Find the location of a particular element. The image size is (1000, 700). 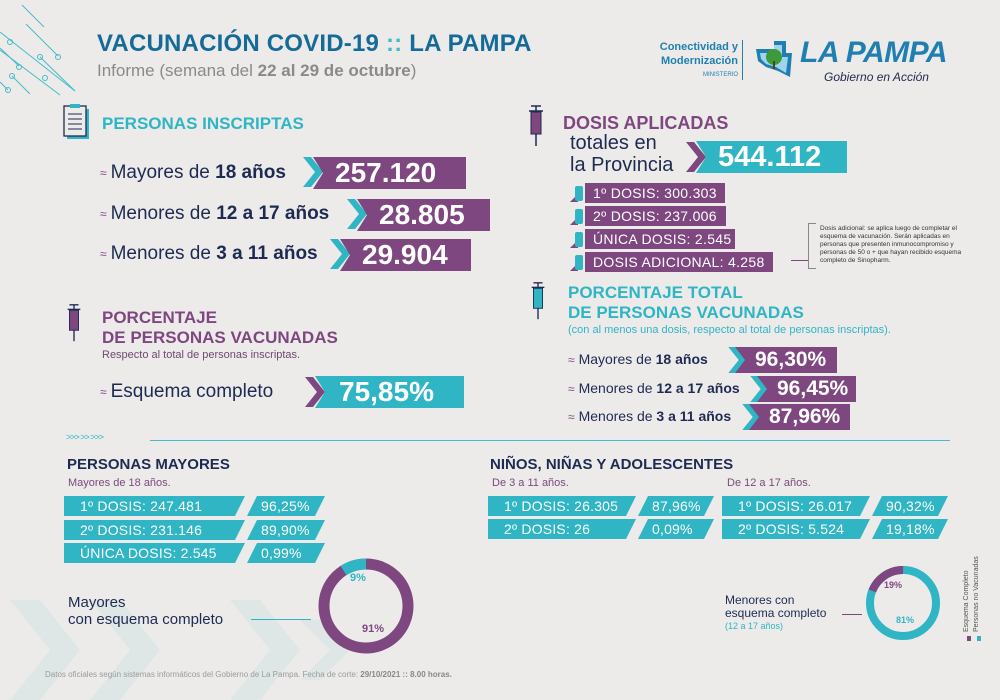

porcentaje-title-line1: PORCENTAJE is located at coordinates (159, 317).